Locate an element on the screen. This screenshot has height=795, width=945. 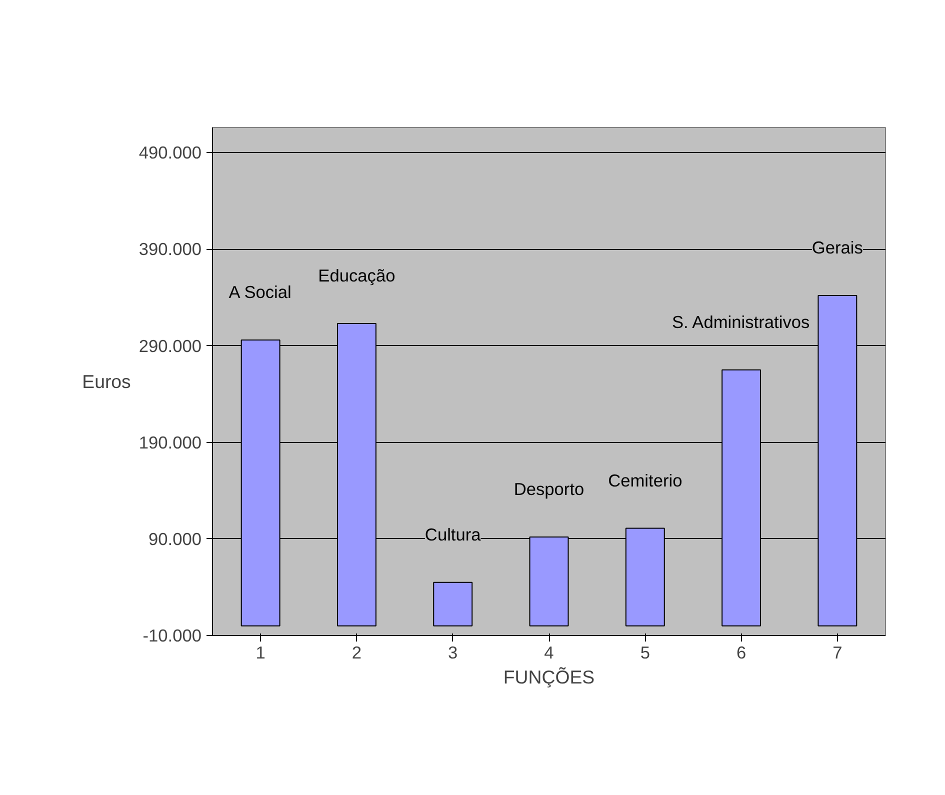
x-tick-label: 5 is located at coordinates (645, 652).